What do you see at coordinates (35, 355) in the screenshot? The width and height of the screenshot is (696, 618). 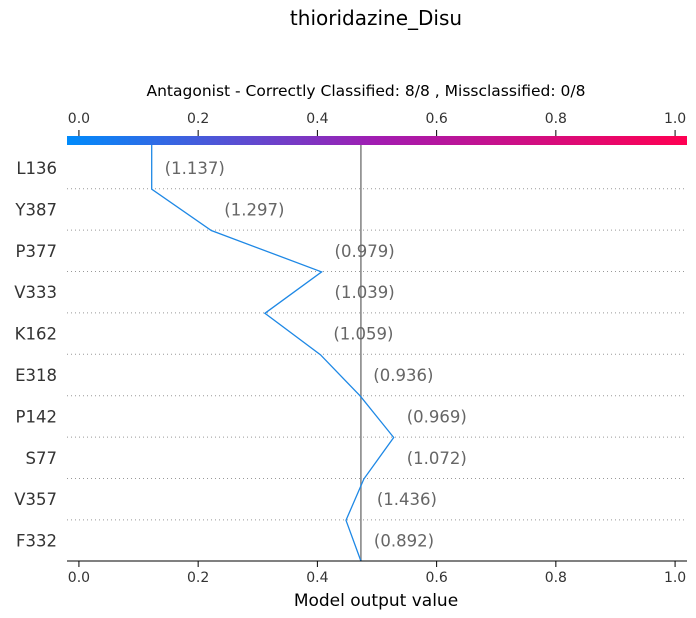 I see `feature-labels: L136 Y387 P377 V333 K162 E318 P142 S77 V357 F332` at bounding box center [35, 355].